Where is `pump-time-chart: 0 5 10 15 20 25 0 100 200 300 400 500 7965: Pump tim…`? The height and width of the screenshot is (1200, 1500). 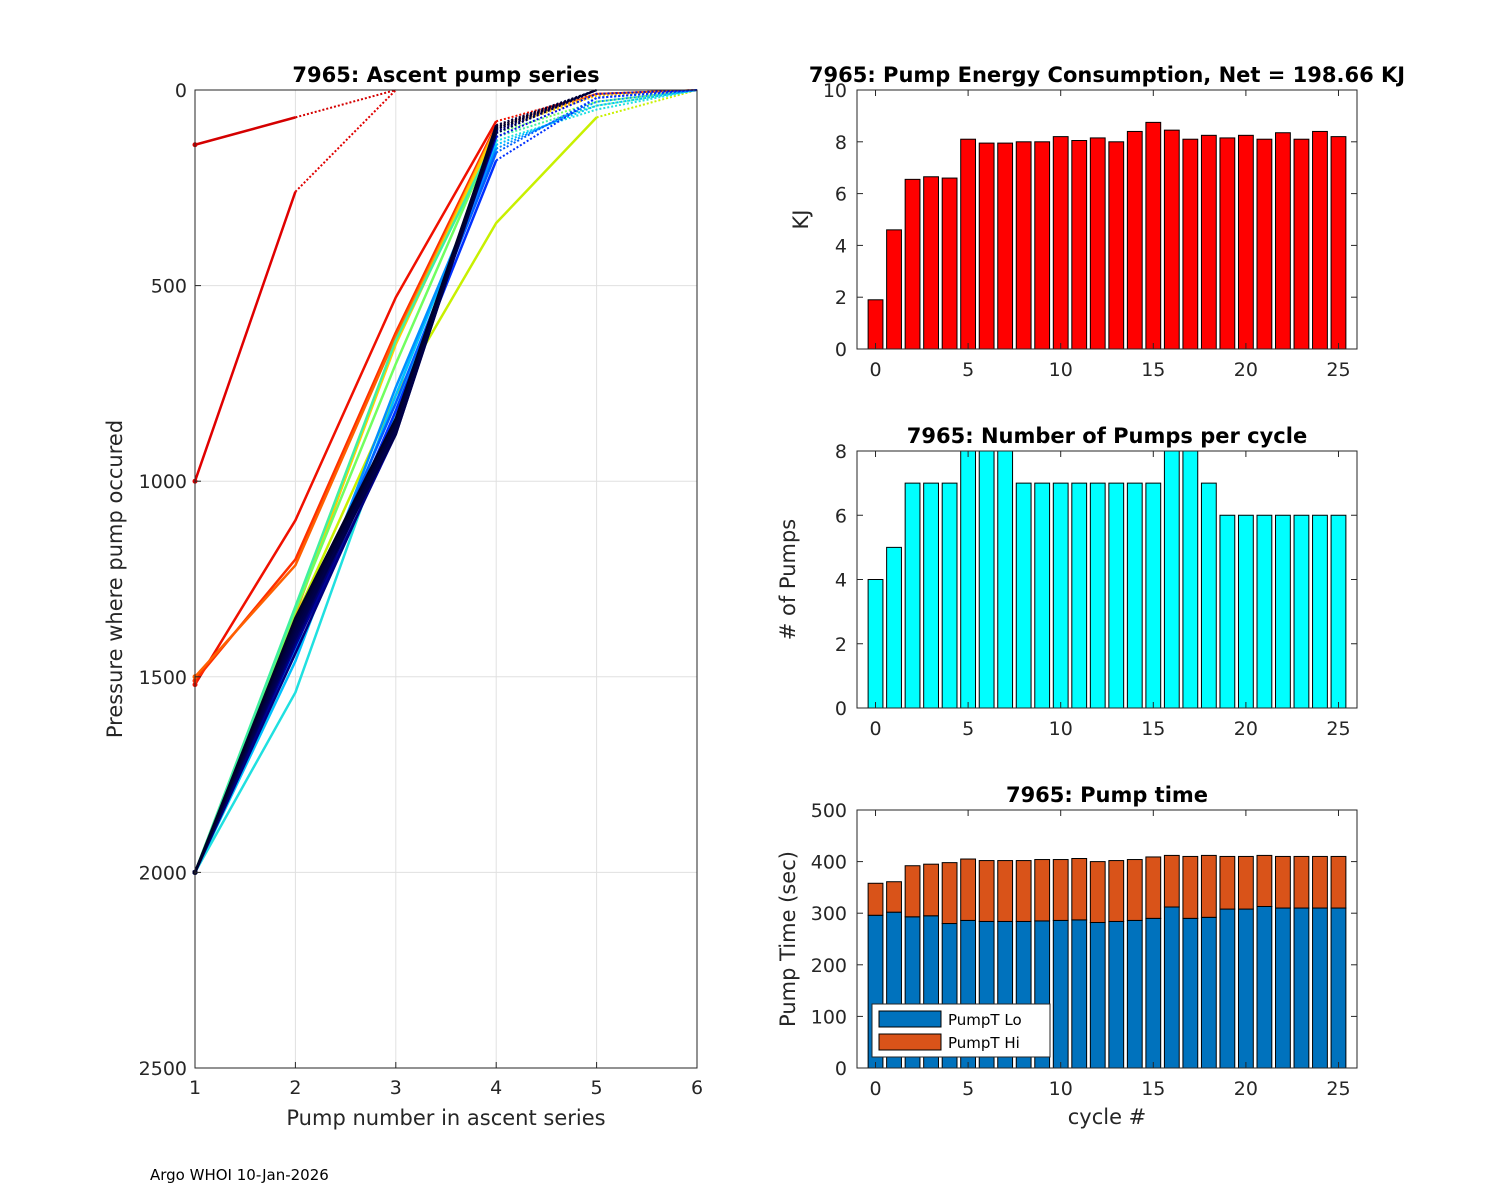
pump-time-chart: 0 5 10 15 20 25 0 100 200 300 400 500 7965: Pump tim… is located at coordinates (1067, 956).